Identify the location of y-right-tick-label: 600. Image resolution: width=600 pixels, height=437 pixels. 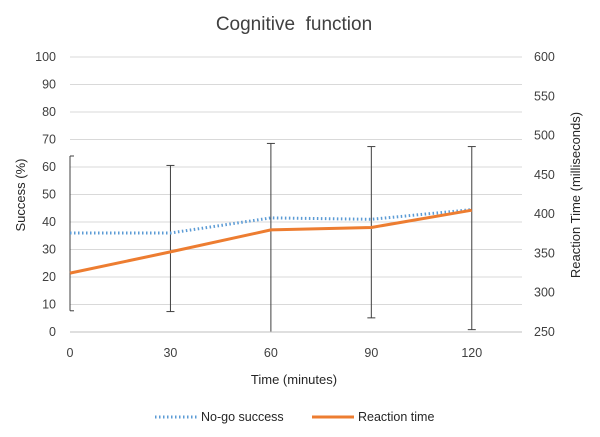
(544, 57).